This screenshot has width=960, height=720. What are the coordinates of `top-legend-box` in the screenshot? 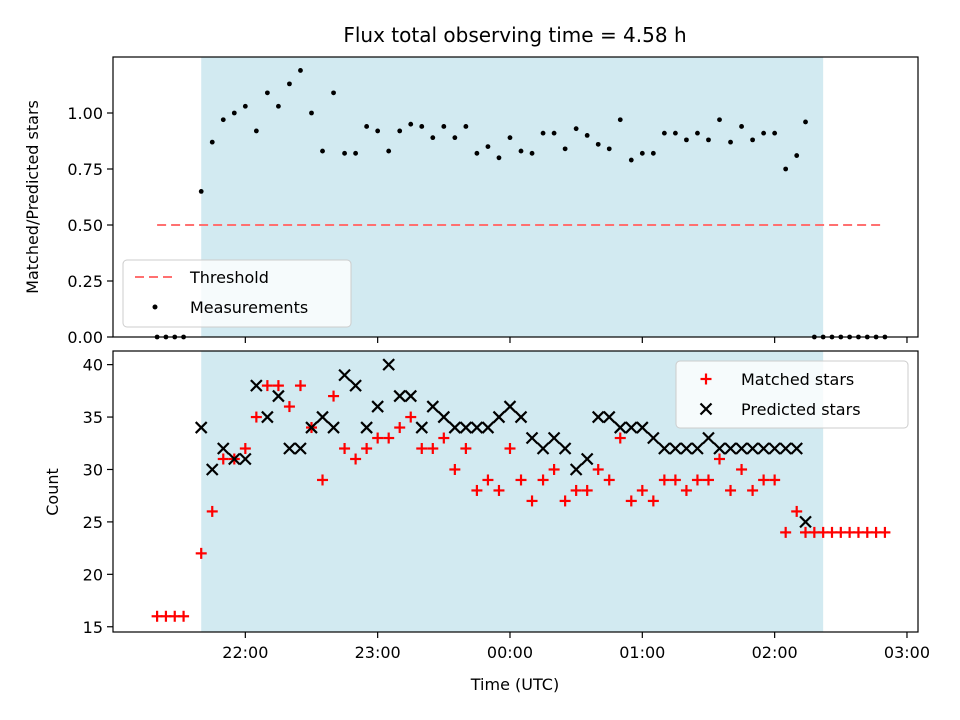 It's located at (237, 293).